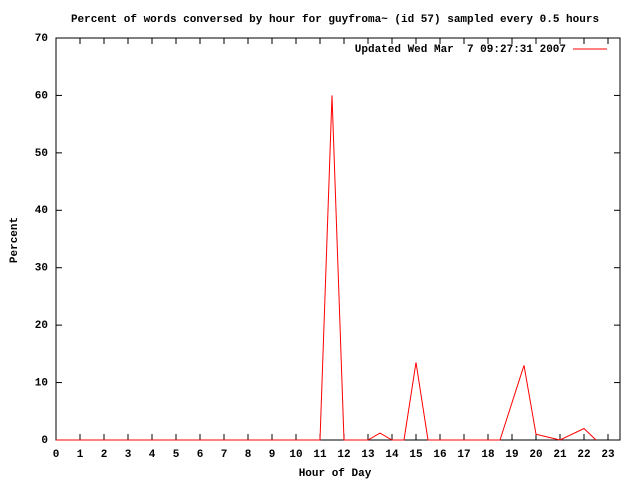  I want to click on x-tick-label: 14, so click(392, 455).